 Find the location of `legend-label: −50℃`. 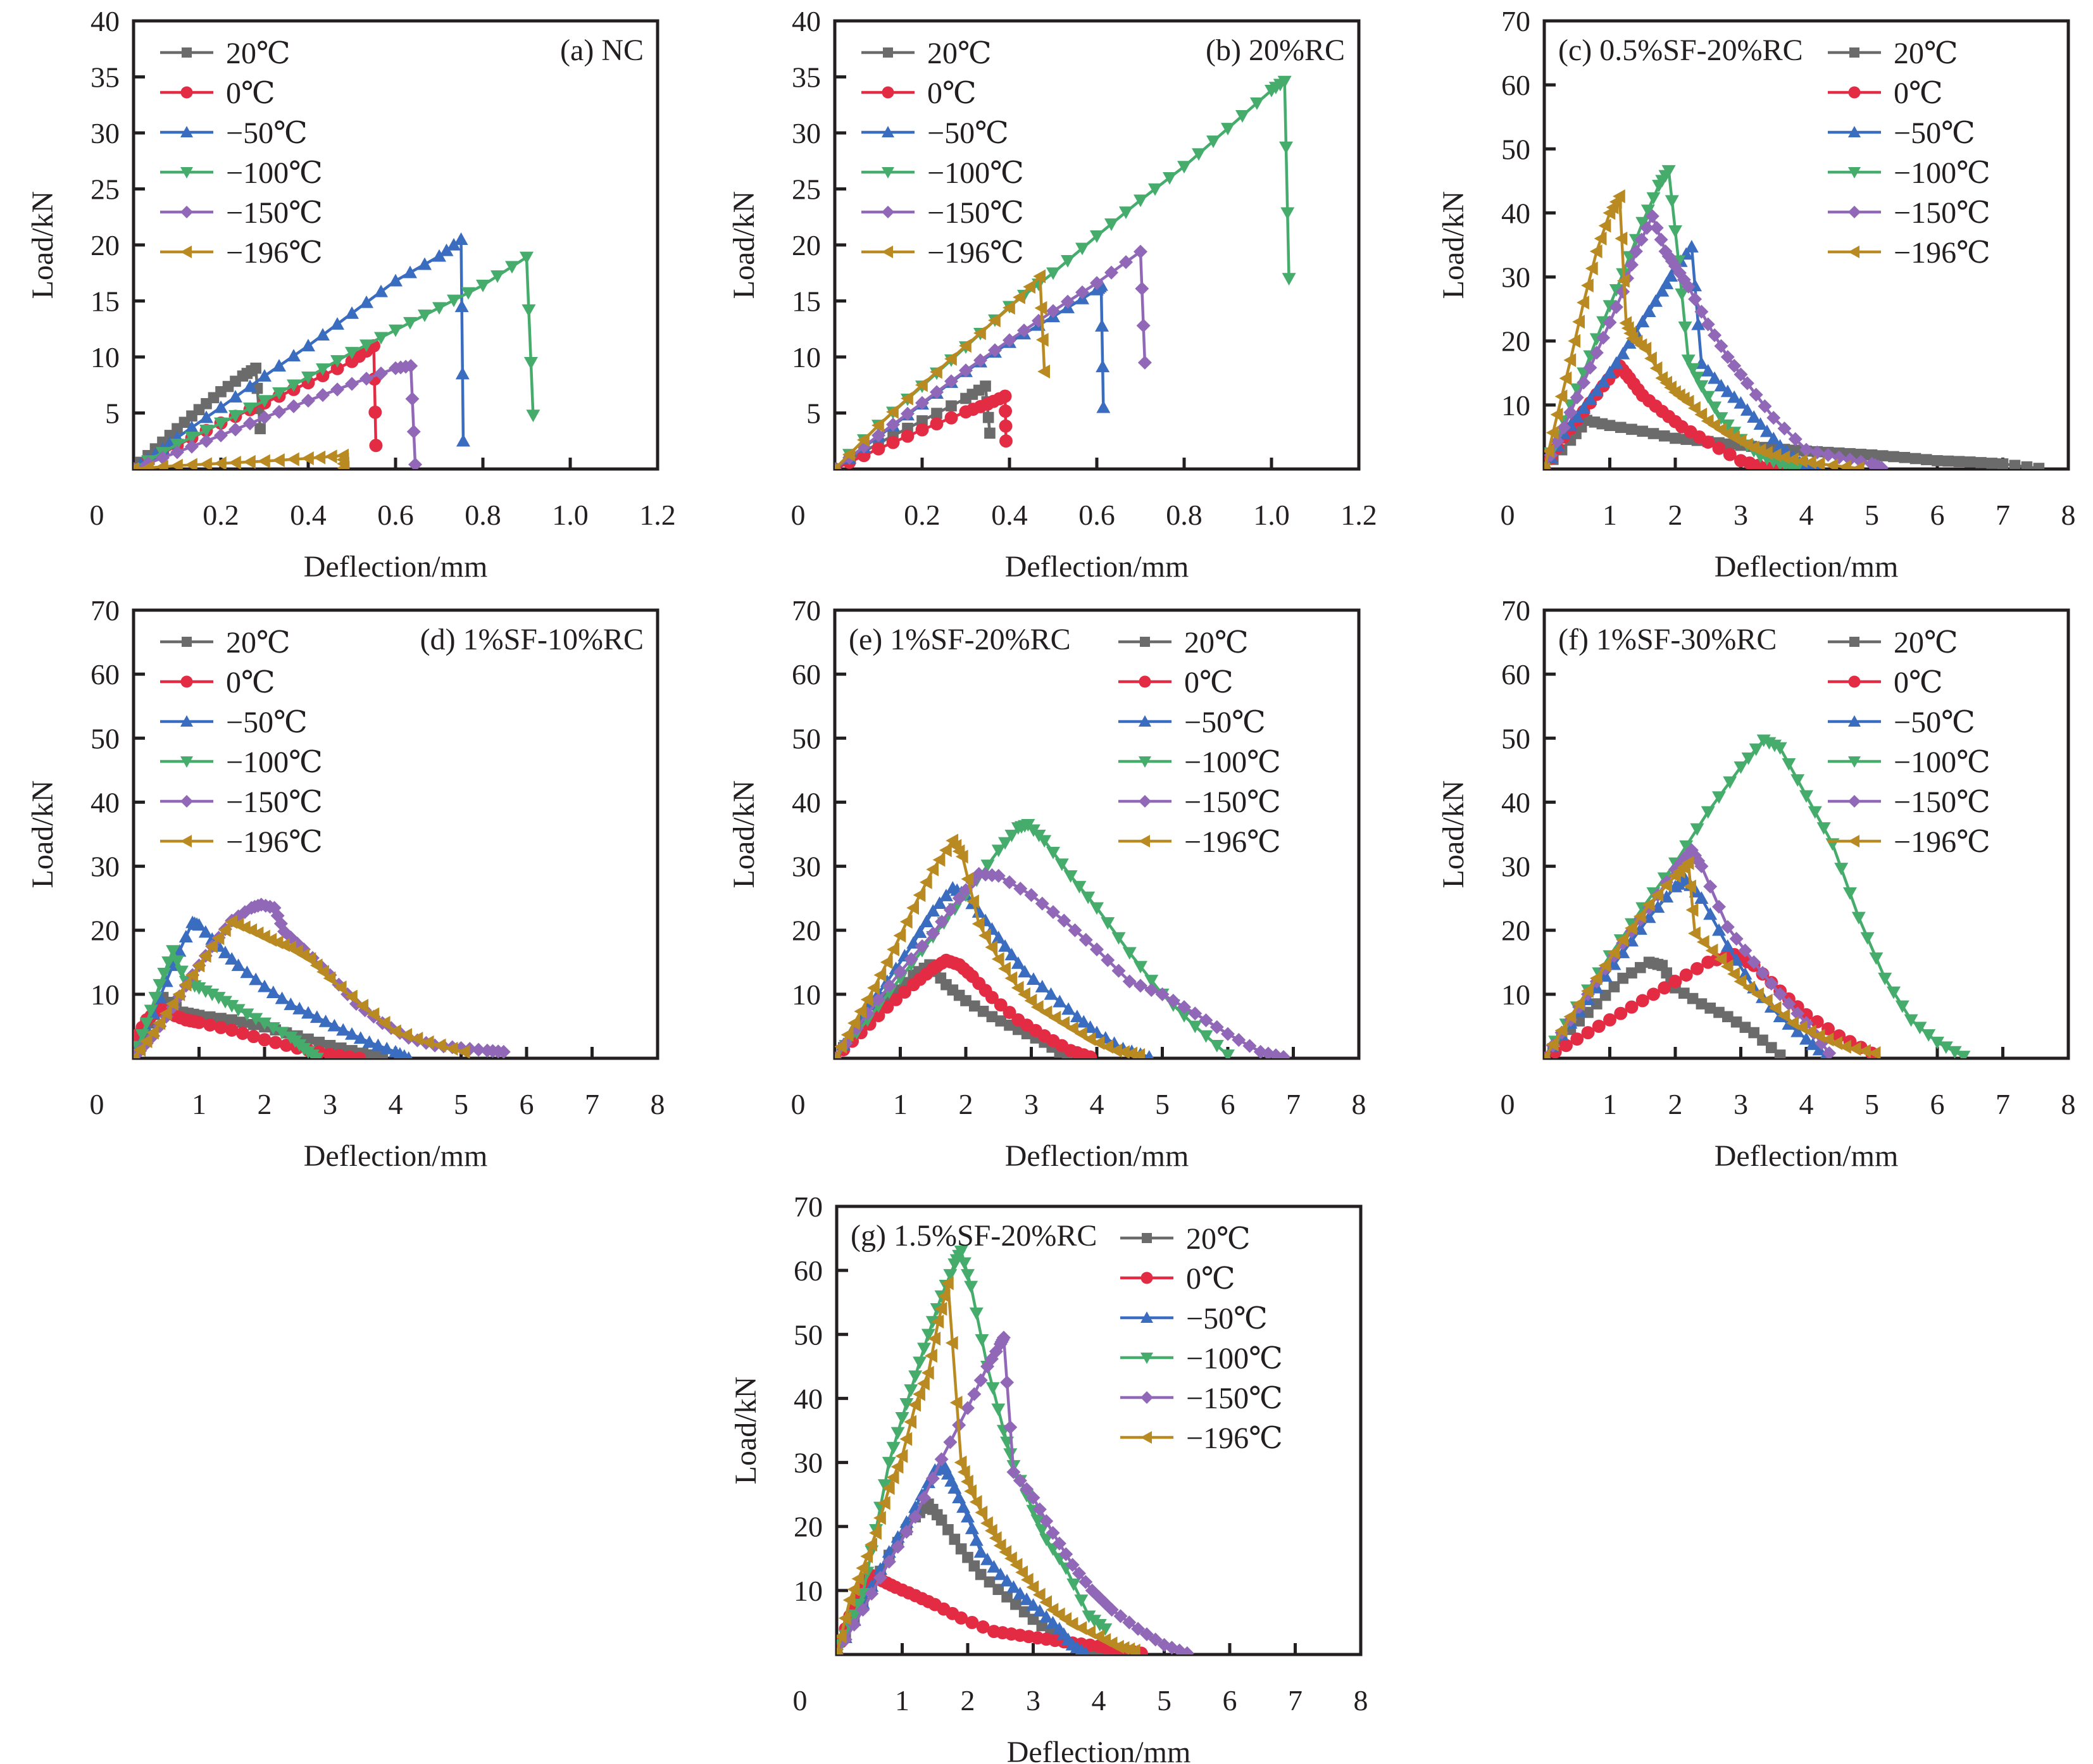

legend-label: −50℃ is located at coordinates (968, 133).